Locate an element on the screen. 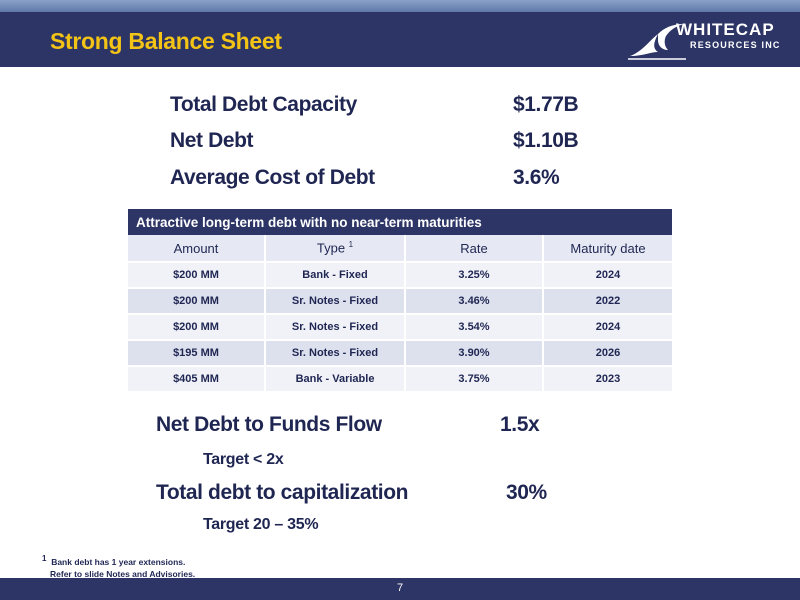  top-accent-strip is located at coordinates (400, 6).